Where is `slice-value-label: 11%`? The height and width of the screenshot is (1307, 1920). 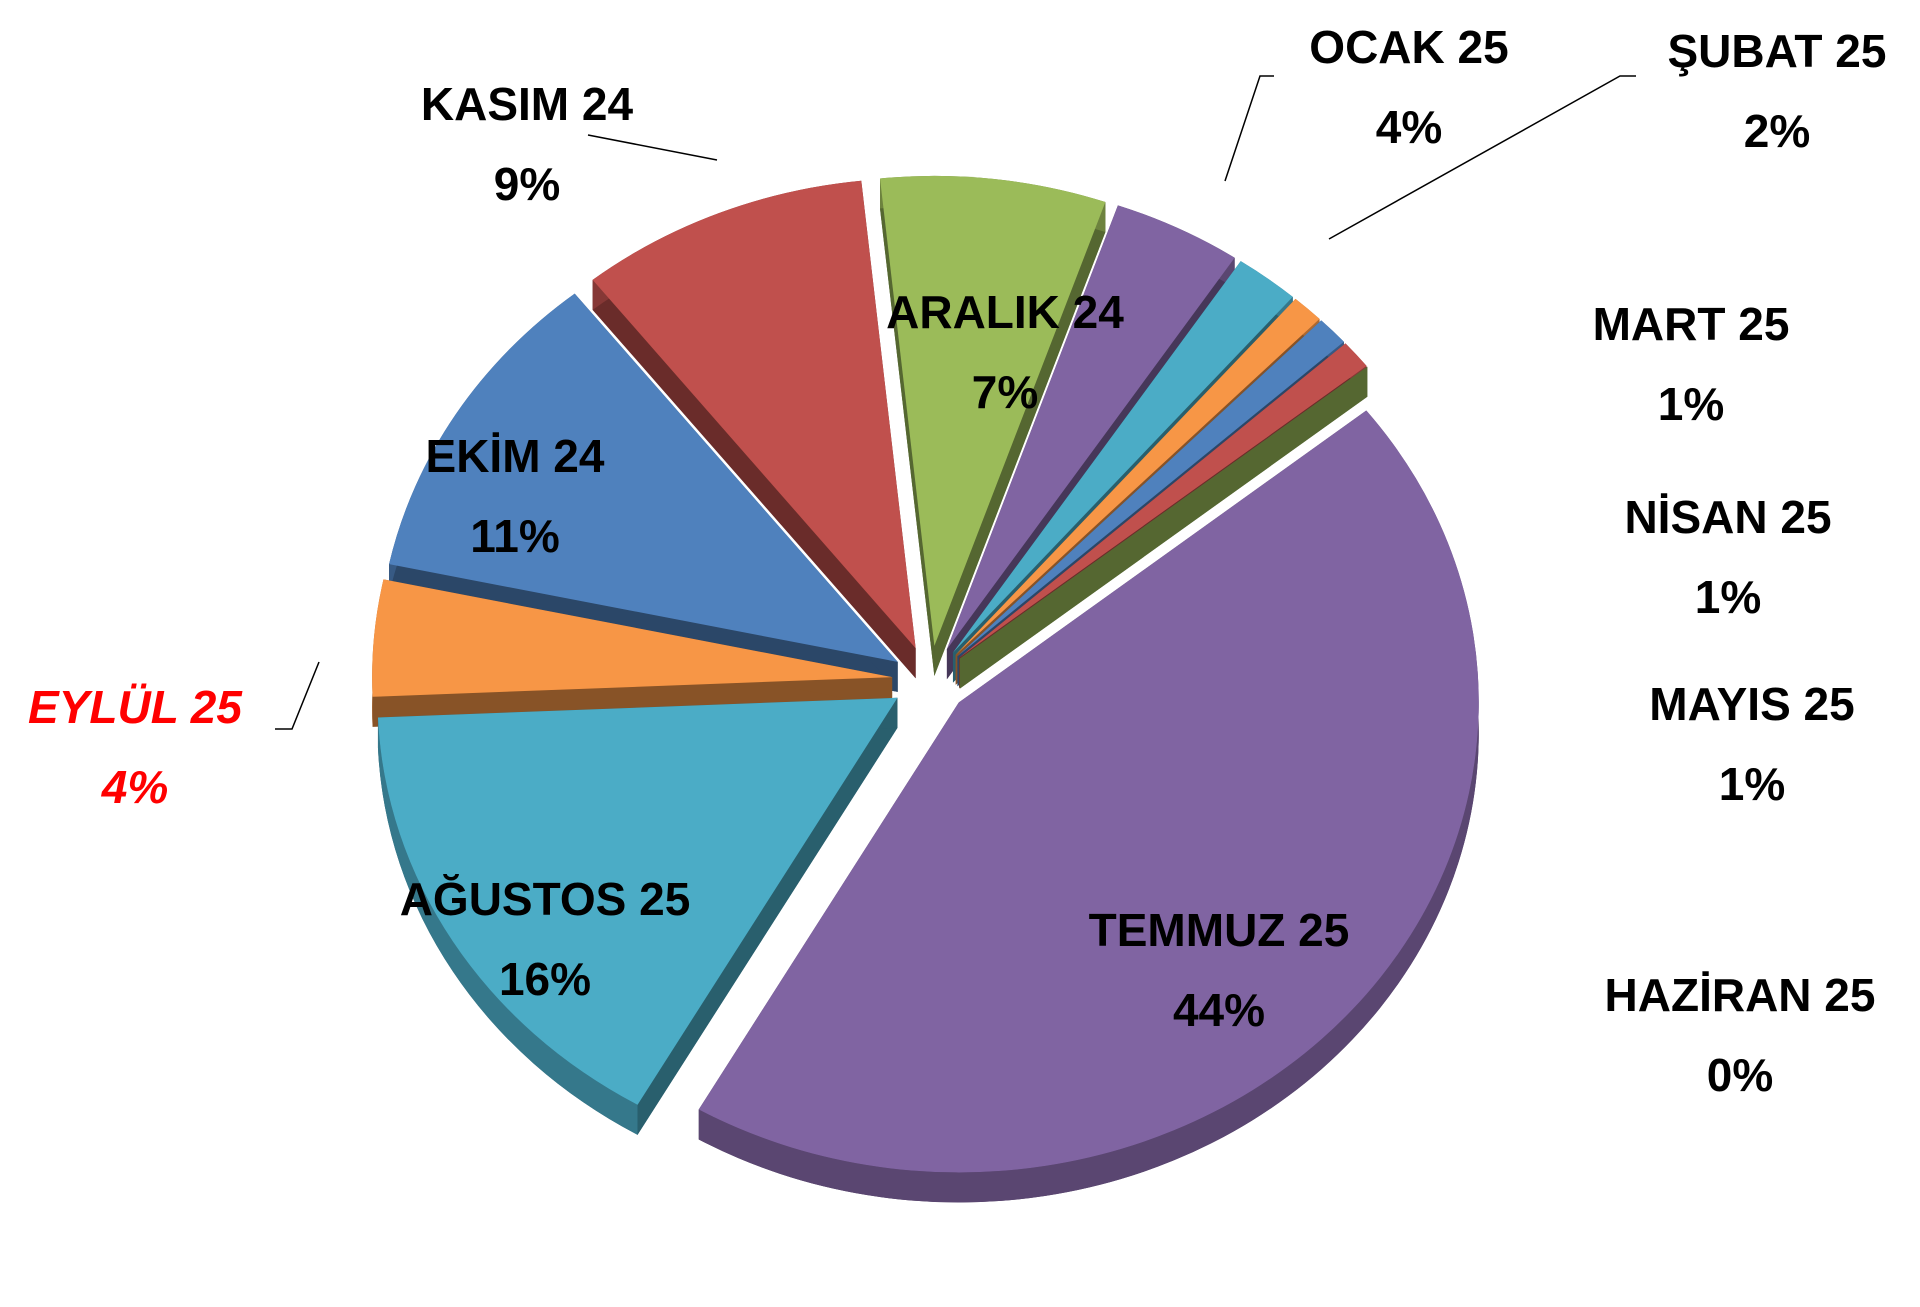
slice-value-label: 11% is located at coordinates (515, 536).